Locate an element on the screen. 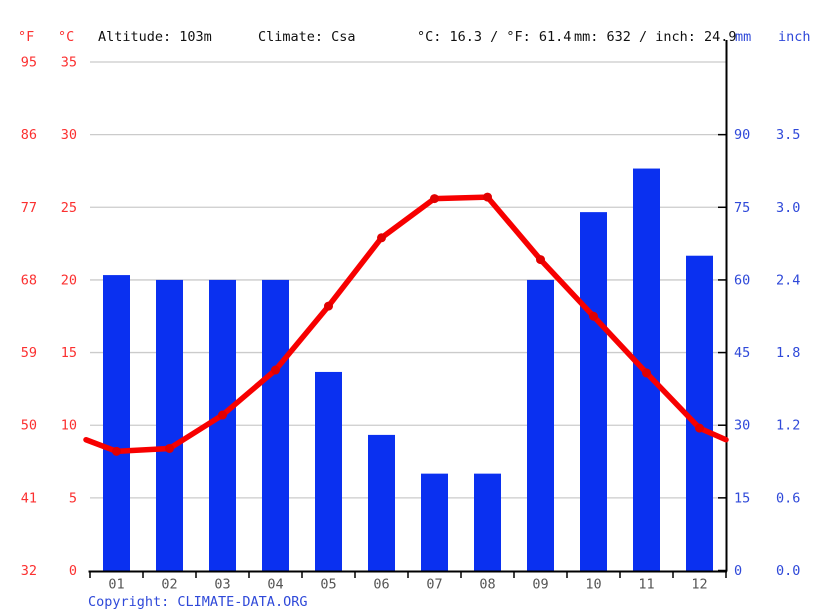 The height and width of the screenshot is (611, 815). mm-unit-label: mm is located at coordinates (743, 37).